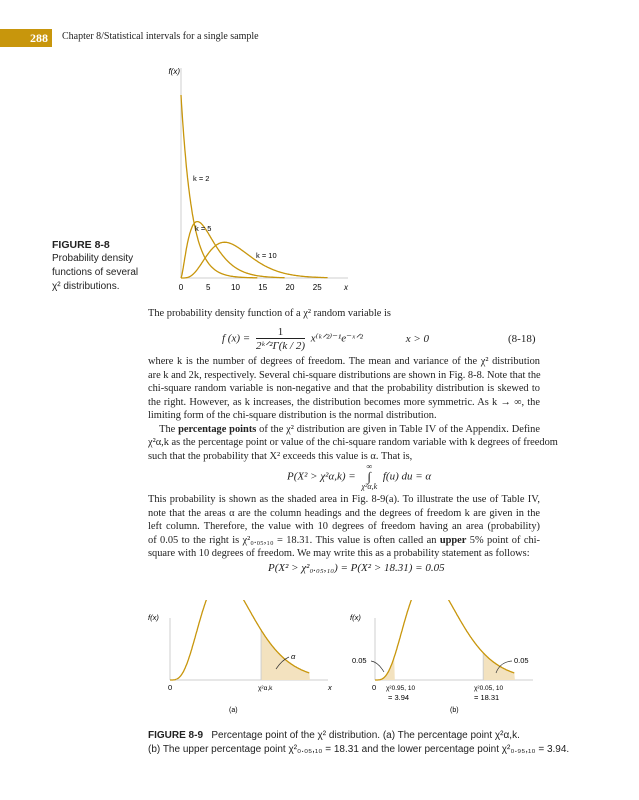 The height and width of the screenshot is (800, 639). I want to click on figure-8-8-chart: f(x) x 0 5 10 15 20 25 k = 2 k = 5 k = 10, so click(258, 179).